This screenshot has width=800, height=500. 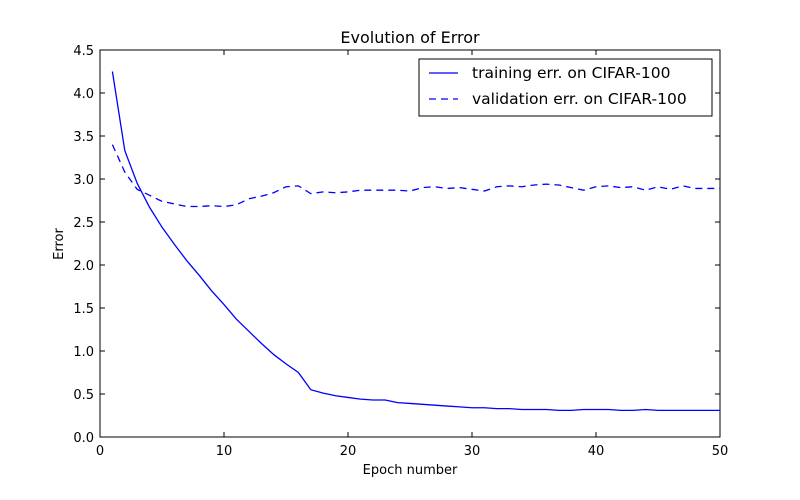 What do you see at coordinates (83, 51) in the screenshot?
I see `y-tick-label: 4.5` at bounding box center [83, 51].